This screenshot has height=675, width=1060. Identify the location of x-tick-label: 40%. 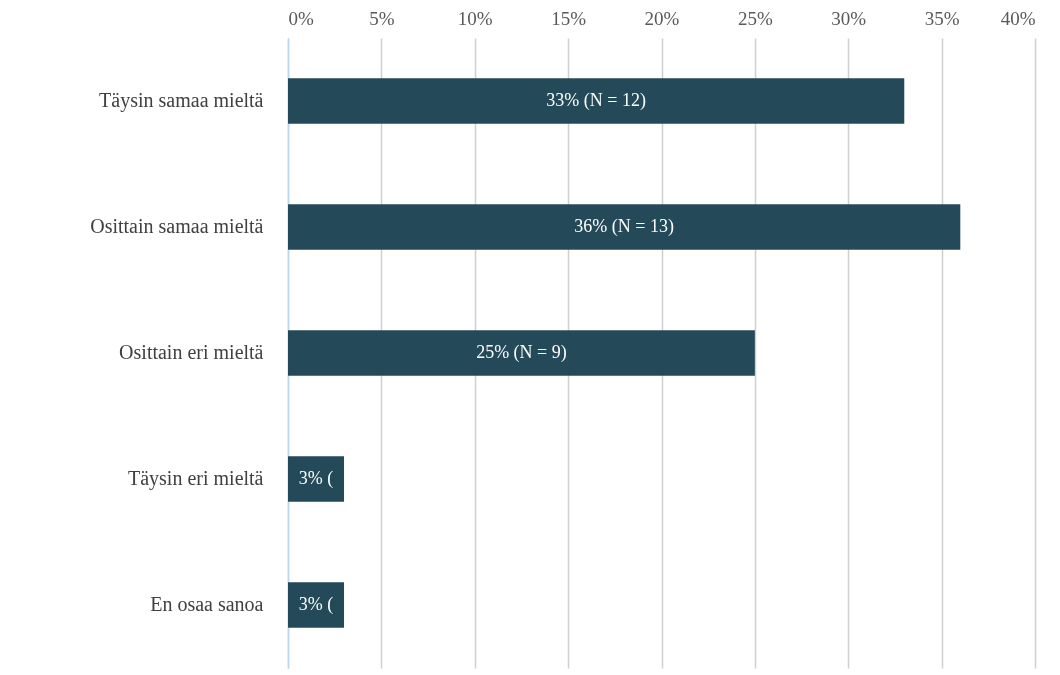
(1018, 18).